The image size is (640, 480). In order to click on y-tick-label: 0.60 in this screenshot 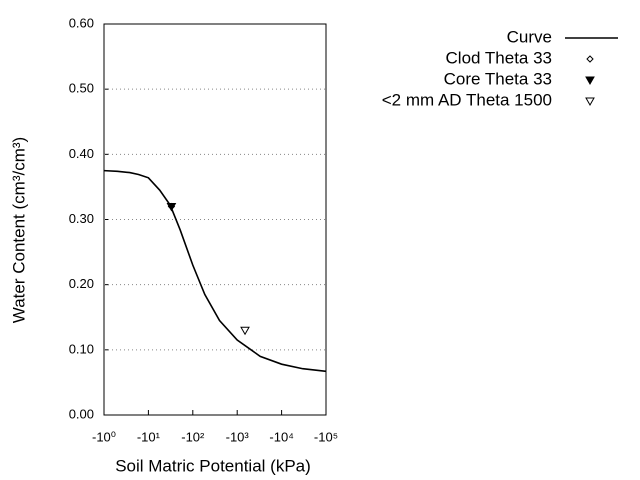, I will do `click(81, 22)`.